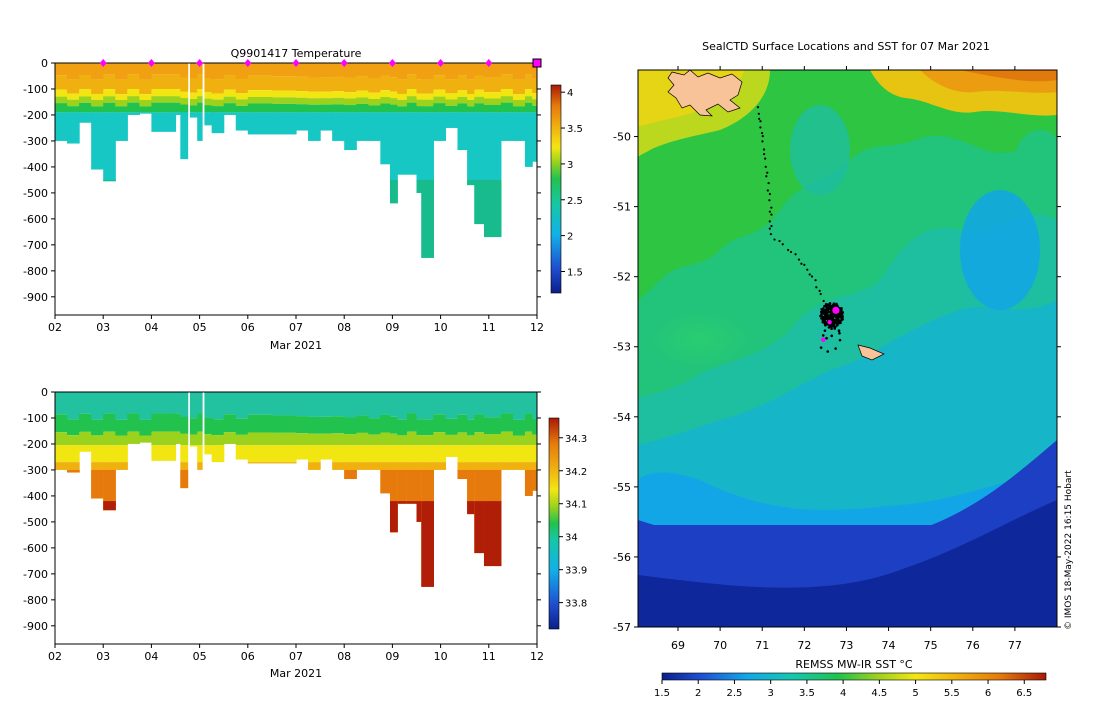  What do you see at coordinates (35, 193) in the screenshot?
I see `y-tick-label: -500` at bounding box center [35, 193].